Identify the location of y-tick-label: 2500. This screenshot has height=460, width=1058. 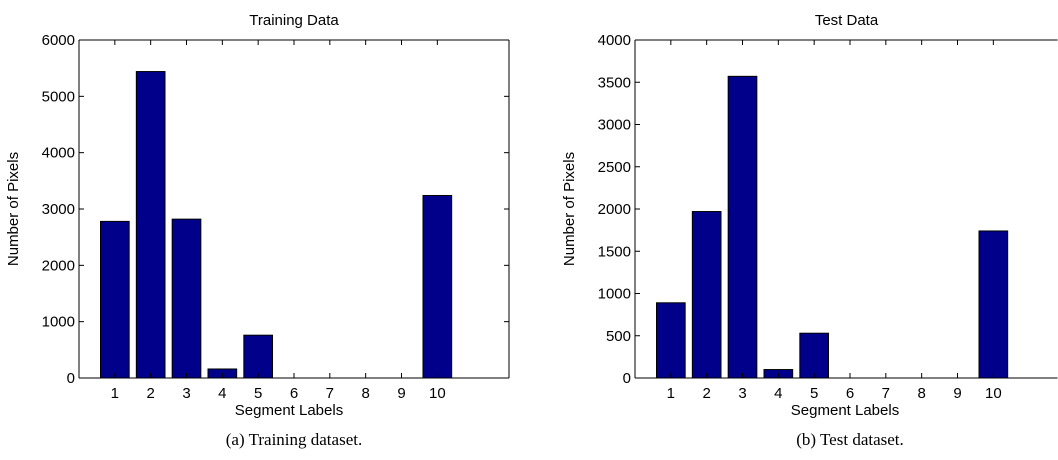
(614, 167).